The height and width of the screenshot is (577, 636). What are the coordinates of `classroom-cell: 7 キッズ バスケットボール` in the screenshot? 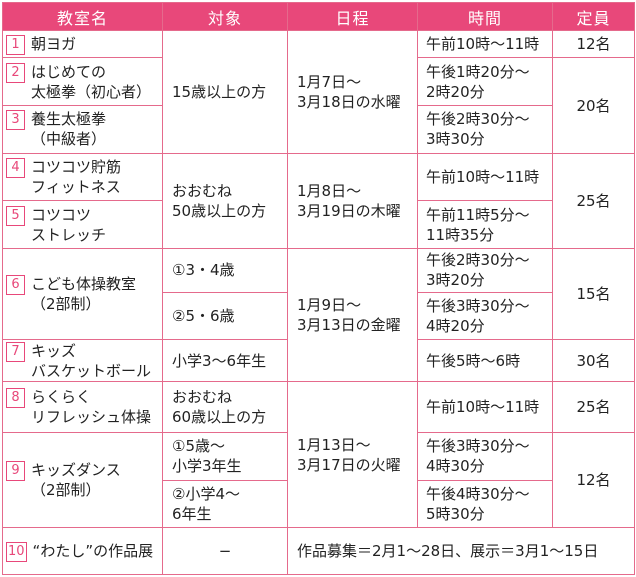 It's located at (82, 361).